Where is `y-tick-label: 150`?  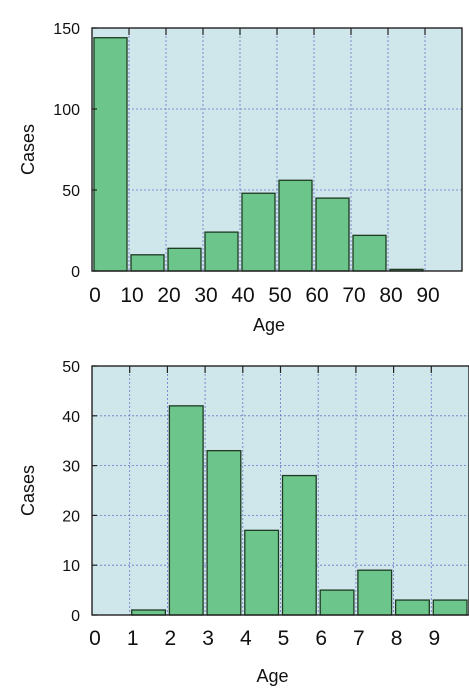 y-tick-label: 150 is located at coordinates (66, 29).